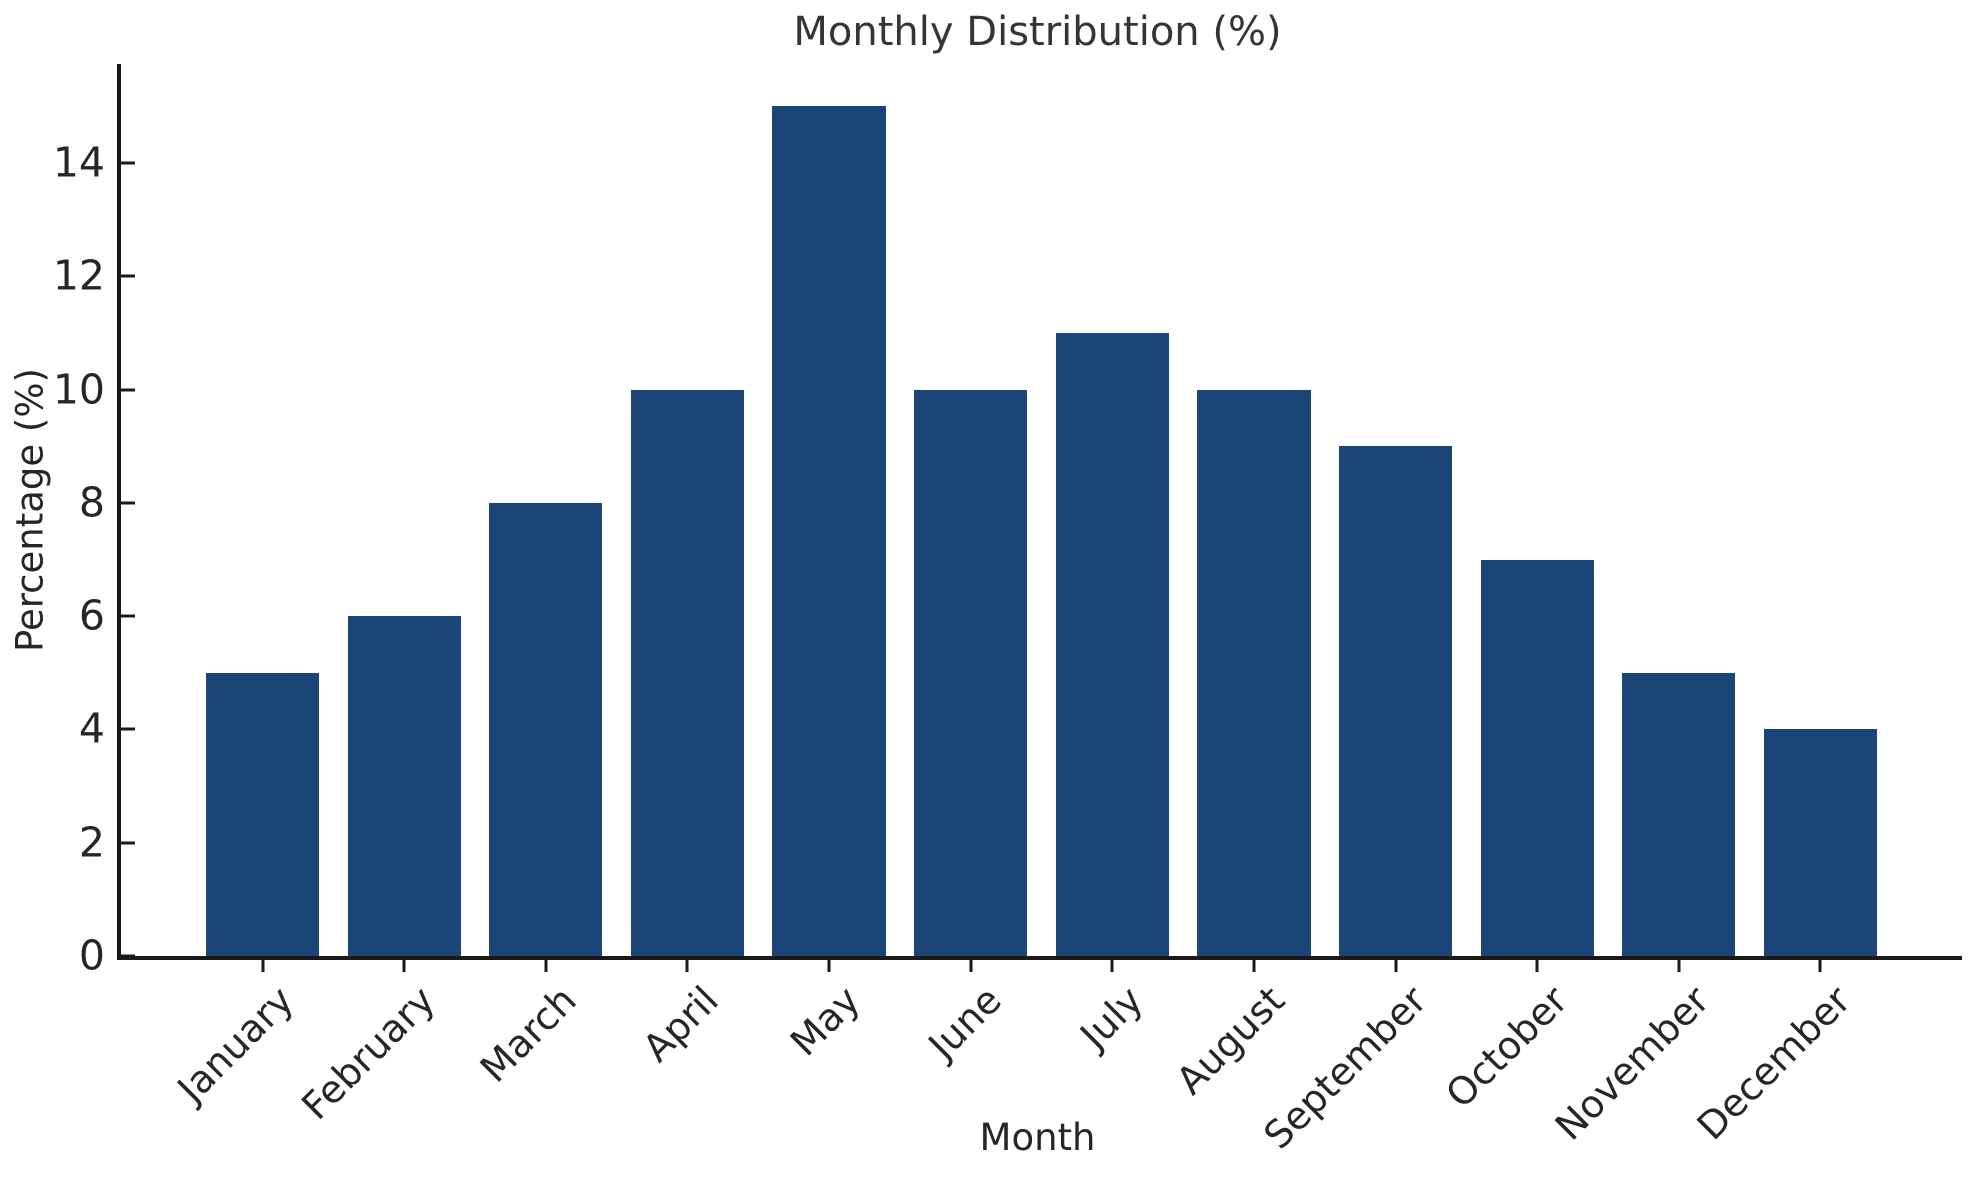 This screenshot has width=1979, height=1180. Describe the element at coordinates (680, 1024) in the screenshot. I see `x-tick-label-april: April` at that location.